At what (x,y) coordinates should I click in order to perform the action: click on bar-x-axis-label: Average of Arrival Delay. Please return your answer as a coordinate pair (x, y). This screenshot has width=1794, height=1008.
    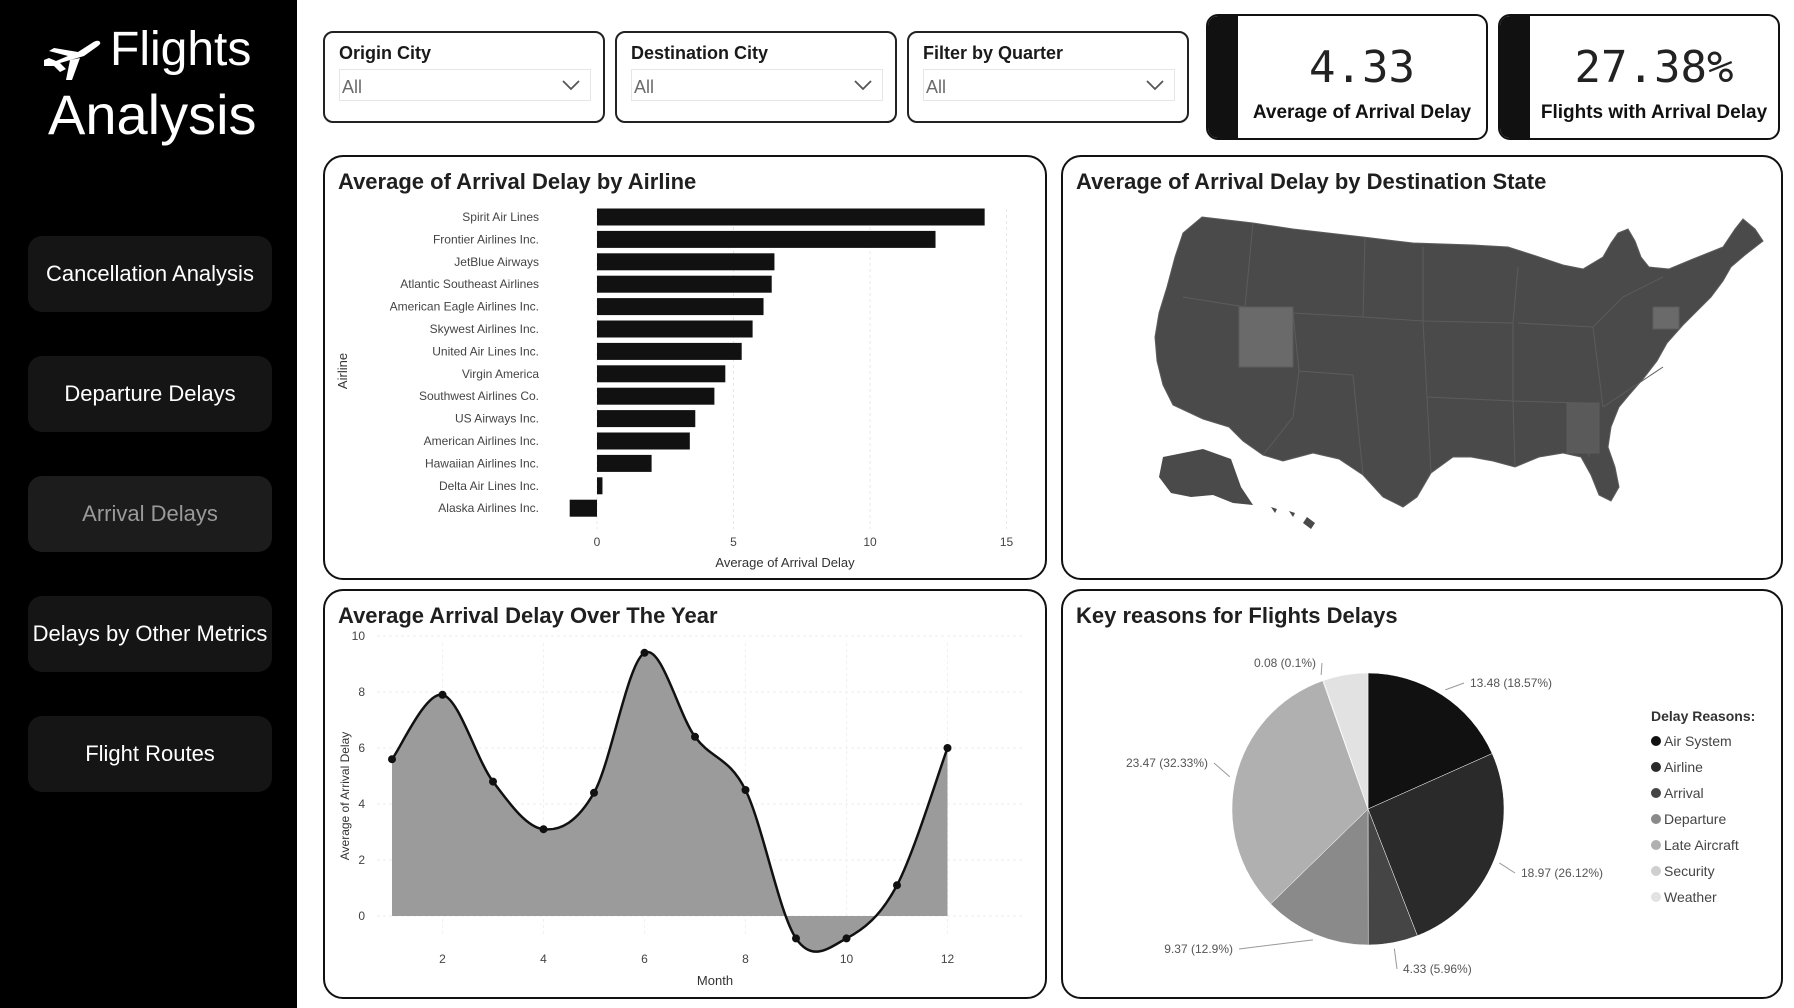
    Looking at the image, I should click on (785, 562).